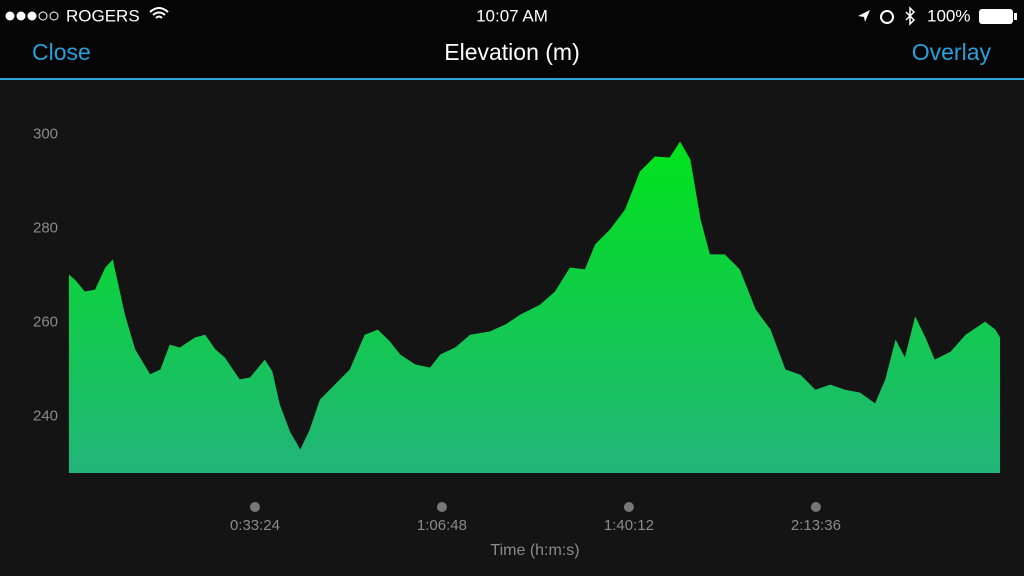 This screenshot has width=1024, height=576. Describe the element at coordinates (45, 321) in the screenshot. I see `y-tick-label: 260` at that location.